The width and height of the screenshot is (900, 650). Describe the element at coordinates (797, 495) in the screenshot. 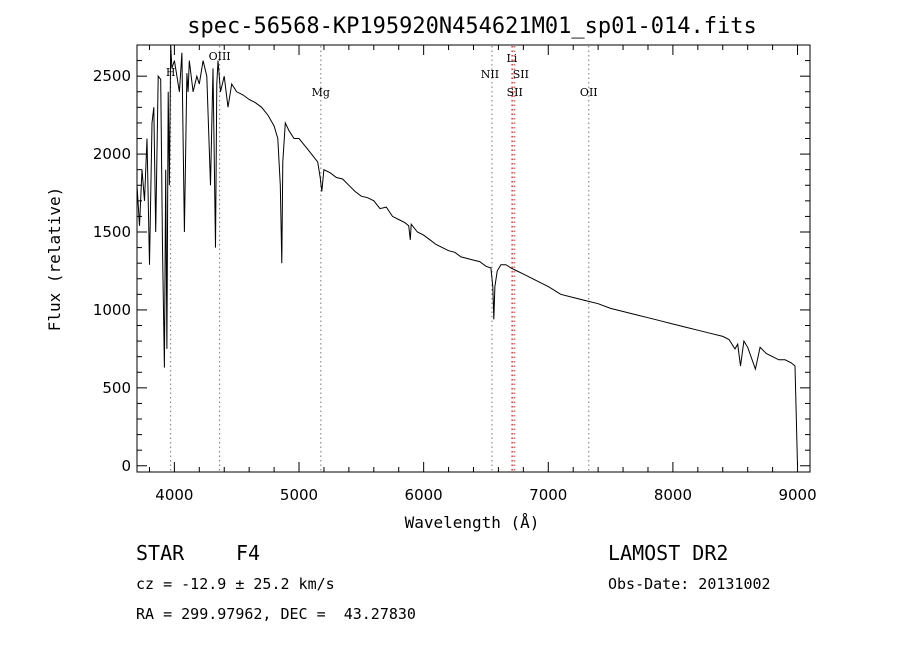

I see `x-tick-label: 9000` at that location.